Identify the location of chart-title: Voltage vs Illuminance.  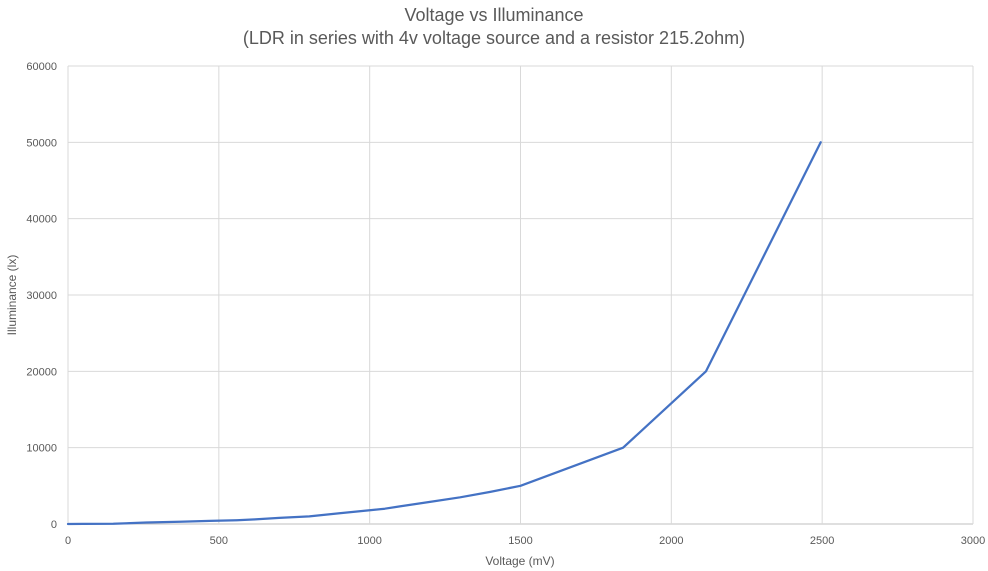
(494, 15).